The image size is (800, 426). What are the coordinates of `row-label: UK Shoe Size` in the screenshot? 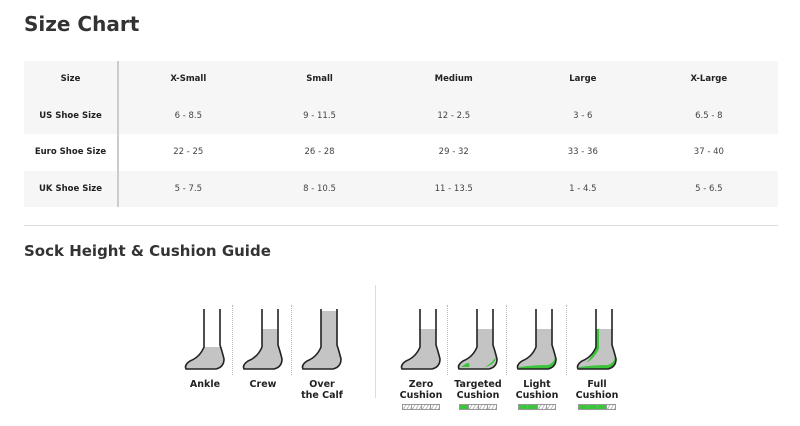 It's located at (71, 188).